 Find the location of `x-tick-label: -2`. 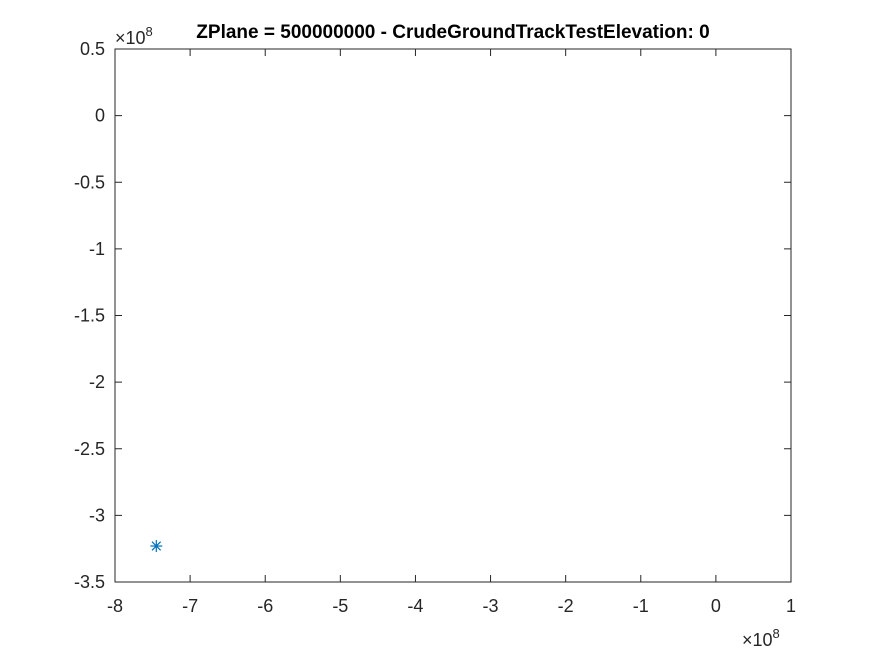

x-tick-label: -2 is located at coordinates (566, 606).